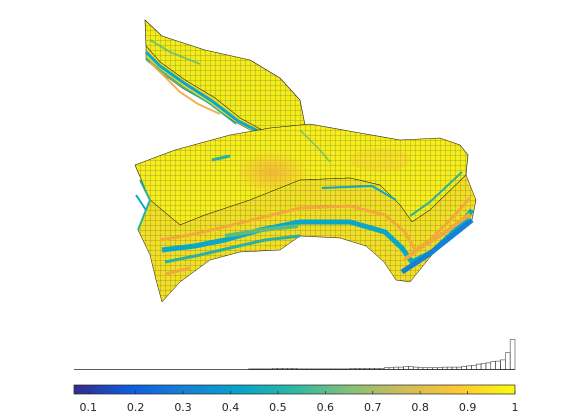 The height and width of the screenshot is (420, 570). I want to click on colorbar-tick-label: 0.3, so click(183, 407).